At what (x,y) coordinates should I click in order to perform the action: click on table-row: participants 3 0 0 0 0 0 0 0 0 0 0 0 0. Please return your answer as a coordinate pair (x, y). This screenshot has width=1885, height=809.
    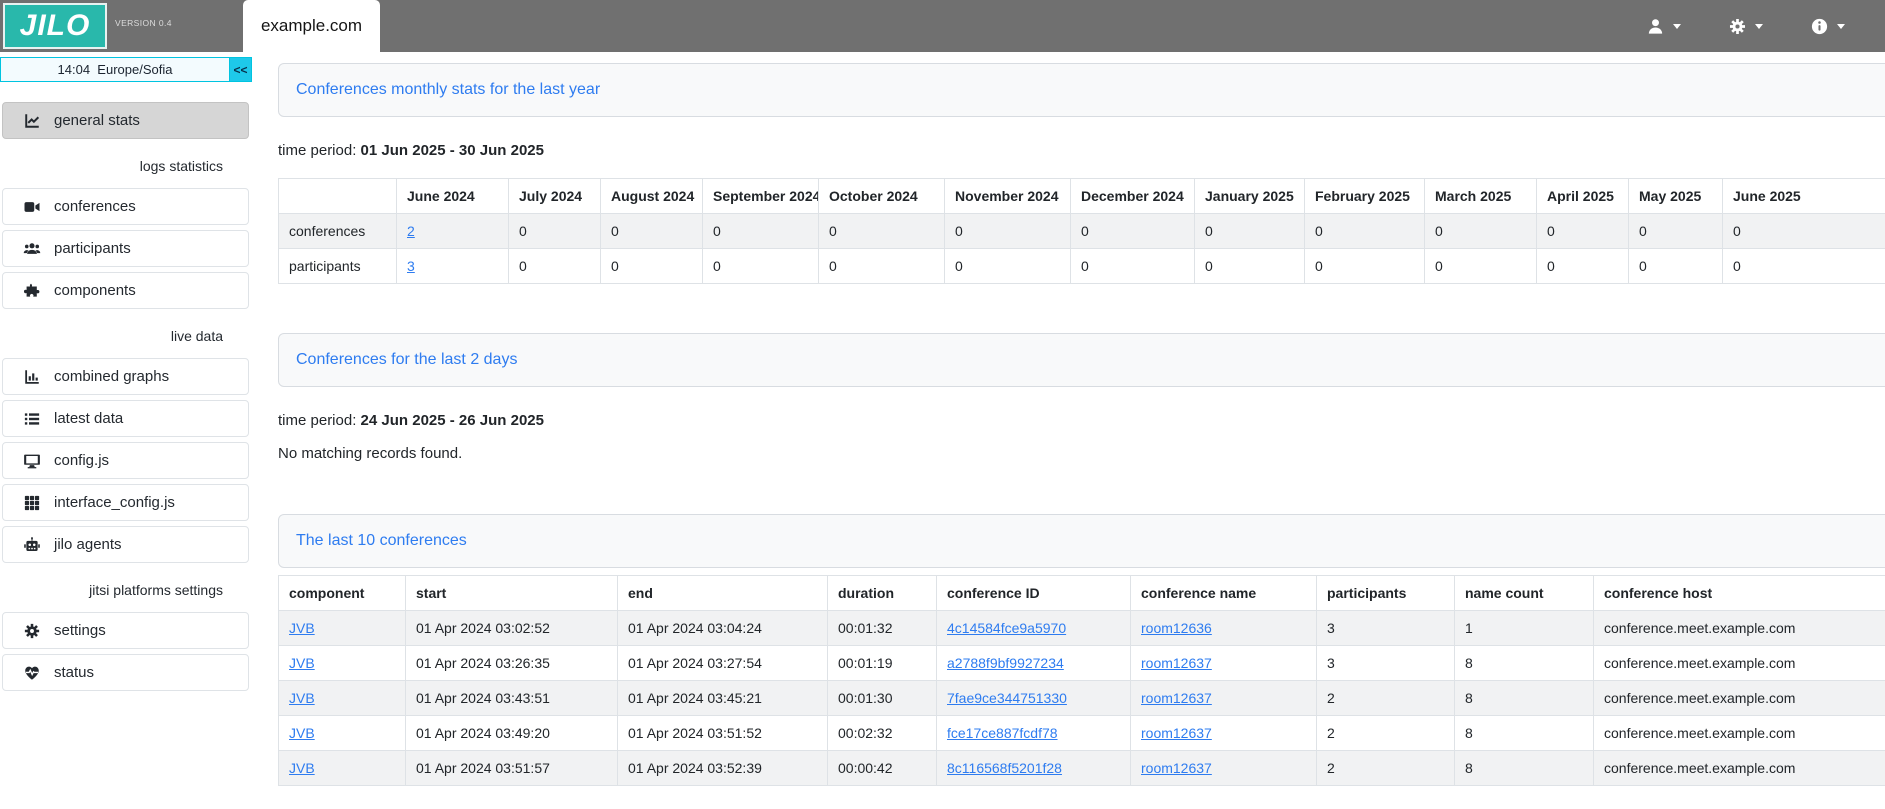
    Looking at the image, I should click on (1081, 266).